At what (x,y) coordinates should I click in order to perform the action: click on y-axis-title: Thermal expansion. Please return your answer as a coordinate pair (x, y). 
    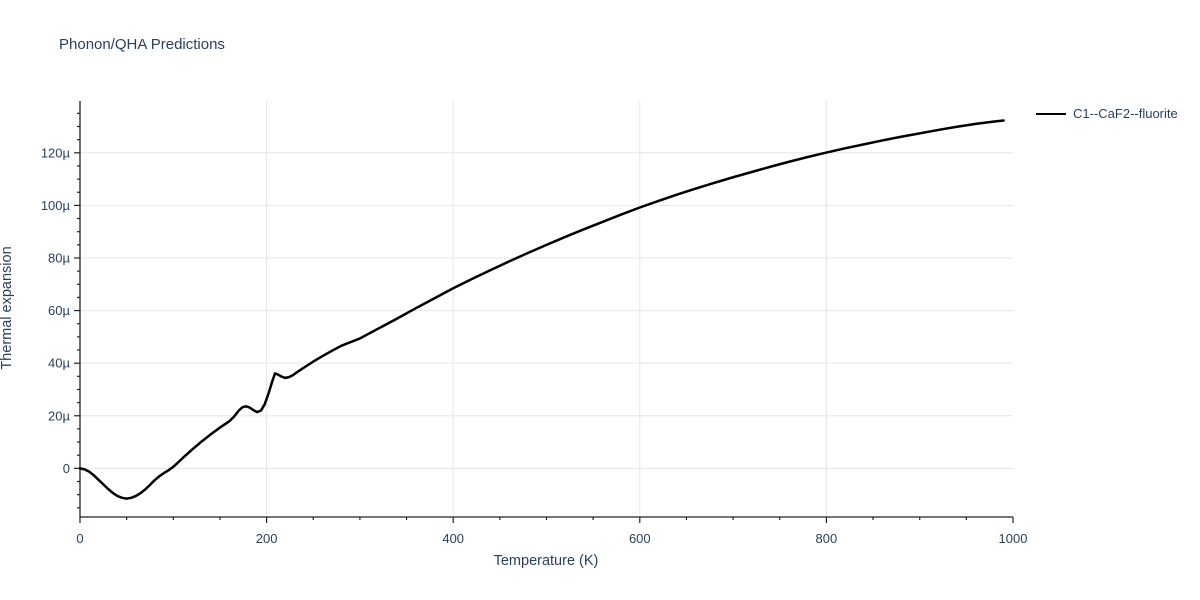
    Looking at the image, I should click on (7, 308).